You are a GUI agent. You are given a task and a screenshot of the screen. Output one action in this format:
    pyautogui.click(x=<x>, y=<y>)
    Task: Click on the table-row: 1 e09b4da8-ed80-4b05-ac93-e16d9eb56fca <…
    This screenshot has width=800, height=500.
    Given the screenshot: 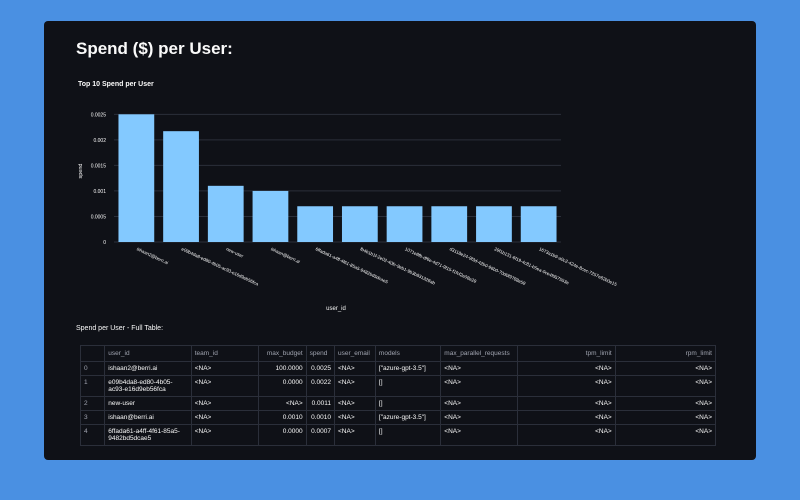 What is the action you would take?
    pyautogui.click(x=398, y=386)
    